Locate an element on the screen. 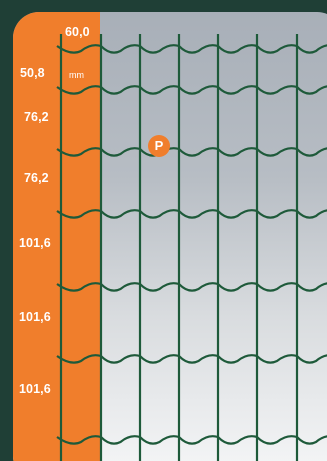 The image size is (327, 461). row-dimension-label: 50,8 is located at coordinates (32, 73).